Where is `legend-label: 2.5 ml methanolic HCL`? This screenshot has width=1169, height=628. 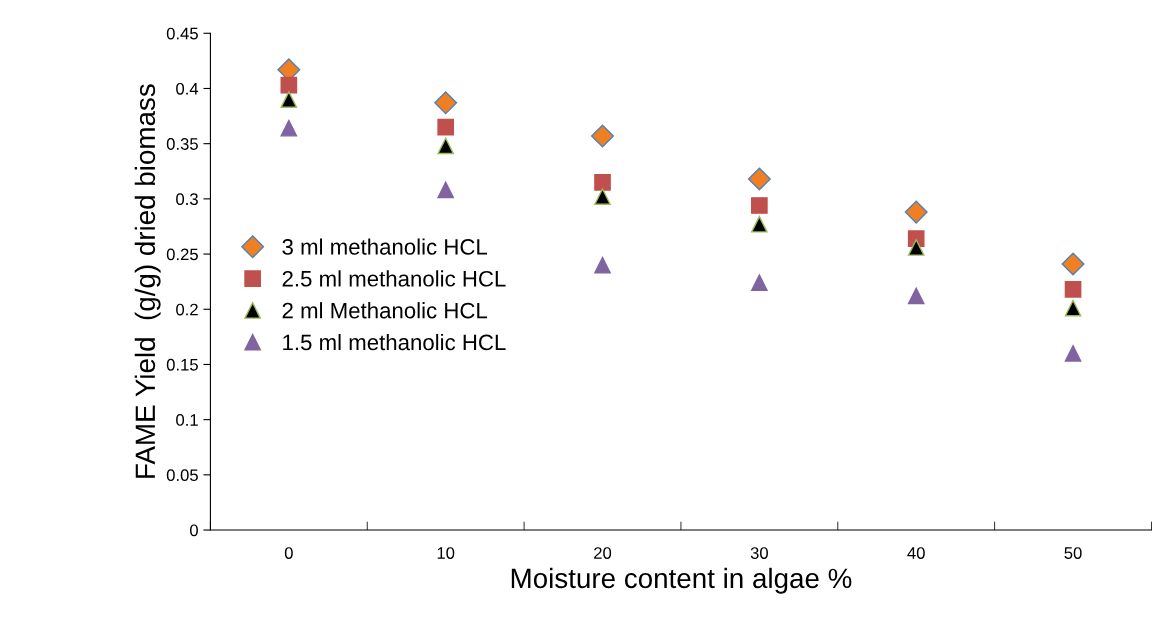 legend-label: 2.5 ml methanolic HCL is located at coordinates (394, 278).